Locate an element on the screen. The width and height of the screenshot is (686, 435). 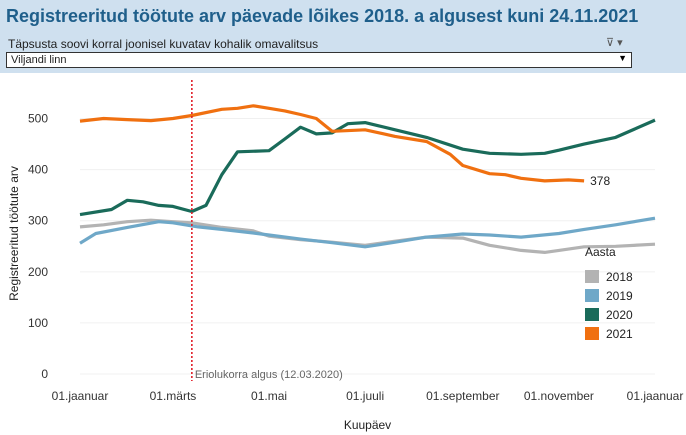
legend-swatch-2020 is located at coordinates (592, 314).